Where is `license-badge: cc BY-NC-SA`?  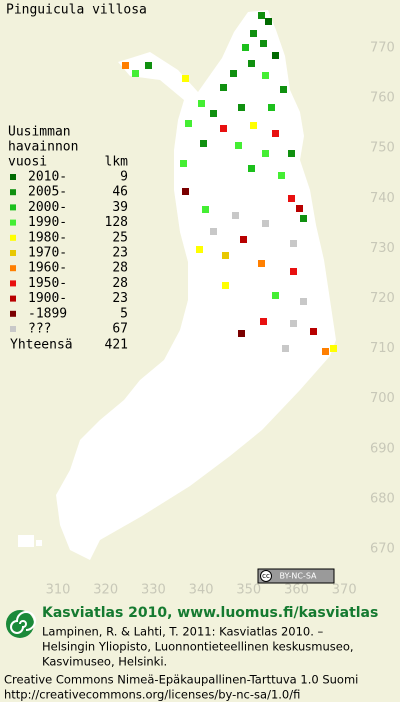
license-badge: cc BY-NC-SA is located at coordinates (296, 576).